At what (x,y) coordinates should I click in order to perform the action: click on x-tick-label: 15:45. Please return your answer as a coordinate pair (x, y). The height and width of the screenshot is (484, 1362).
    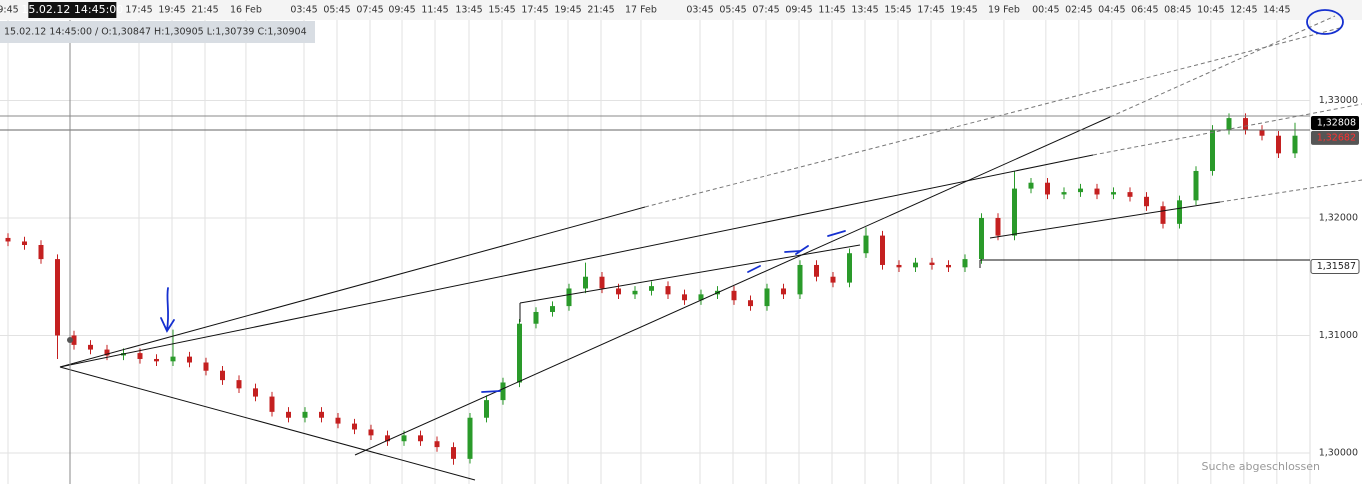
    Looking at the image, I should click on (897, 10).